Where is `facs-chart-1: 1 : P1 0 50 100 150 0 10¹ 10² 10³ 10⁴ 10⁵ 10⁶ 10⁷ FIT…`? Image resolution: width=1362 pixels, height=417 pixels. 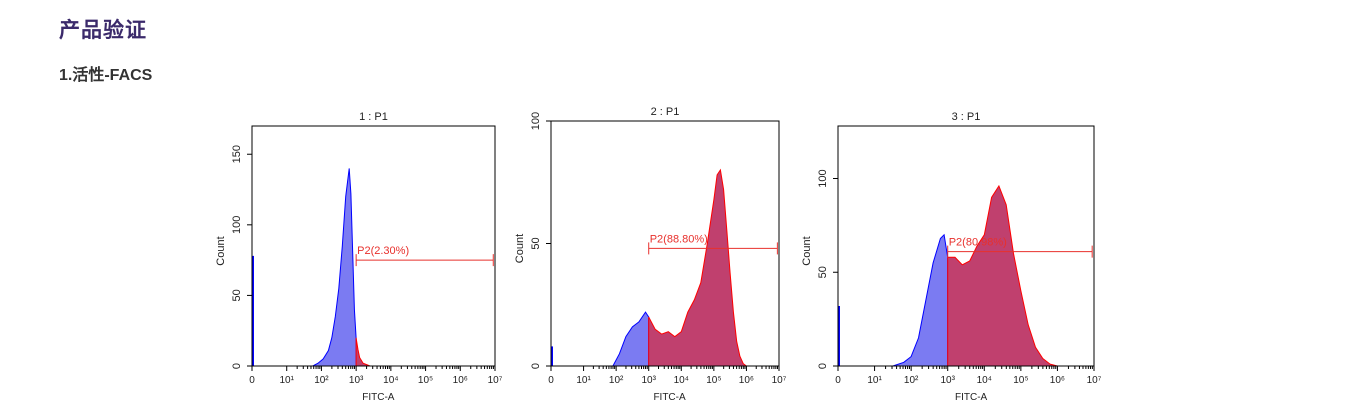 facs-chart-1: 1 : P1 0 50 100 150 0 10¹ 10² 10³ 10⁴ 10⁵ 10⁶ 10⁷ FIT… is located at coordinates (359, 257).